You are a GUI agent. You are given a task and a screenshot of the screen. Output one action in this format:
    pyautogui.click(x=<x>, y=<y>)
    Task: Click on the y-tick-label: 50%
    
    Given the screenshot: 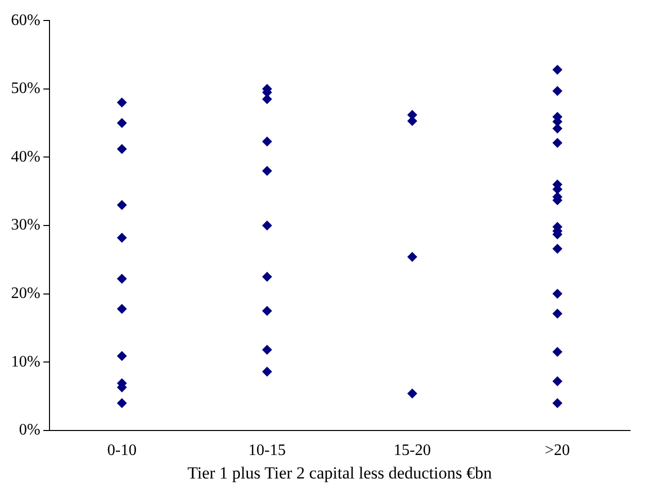 What is the action you would take?
    pyautogui.click(x=25, y=89)
    